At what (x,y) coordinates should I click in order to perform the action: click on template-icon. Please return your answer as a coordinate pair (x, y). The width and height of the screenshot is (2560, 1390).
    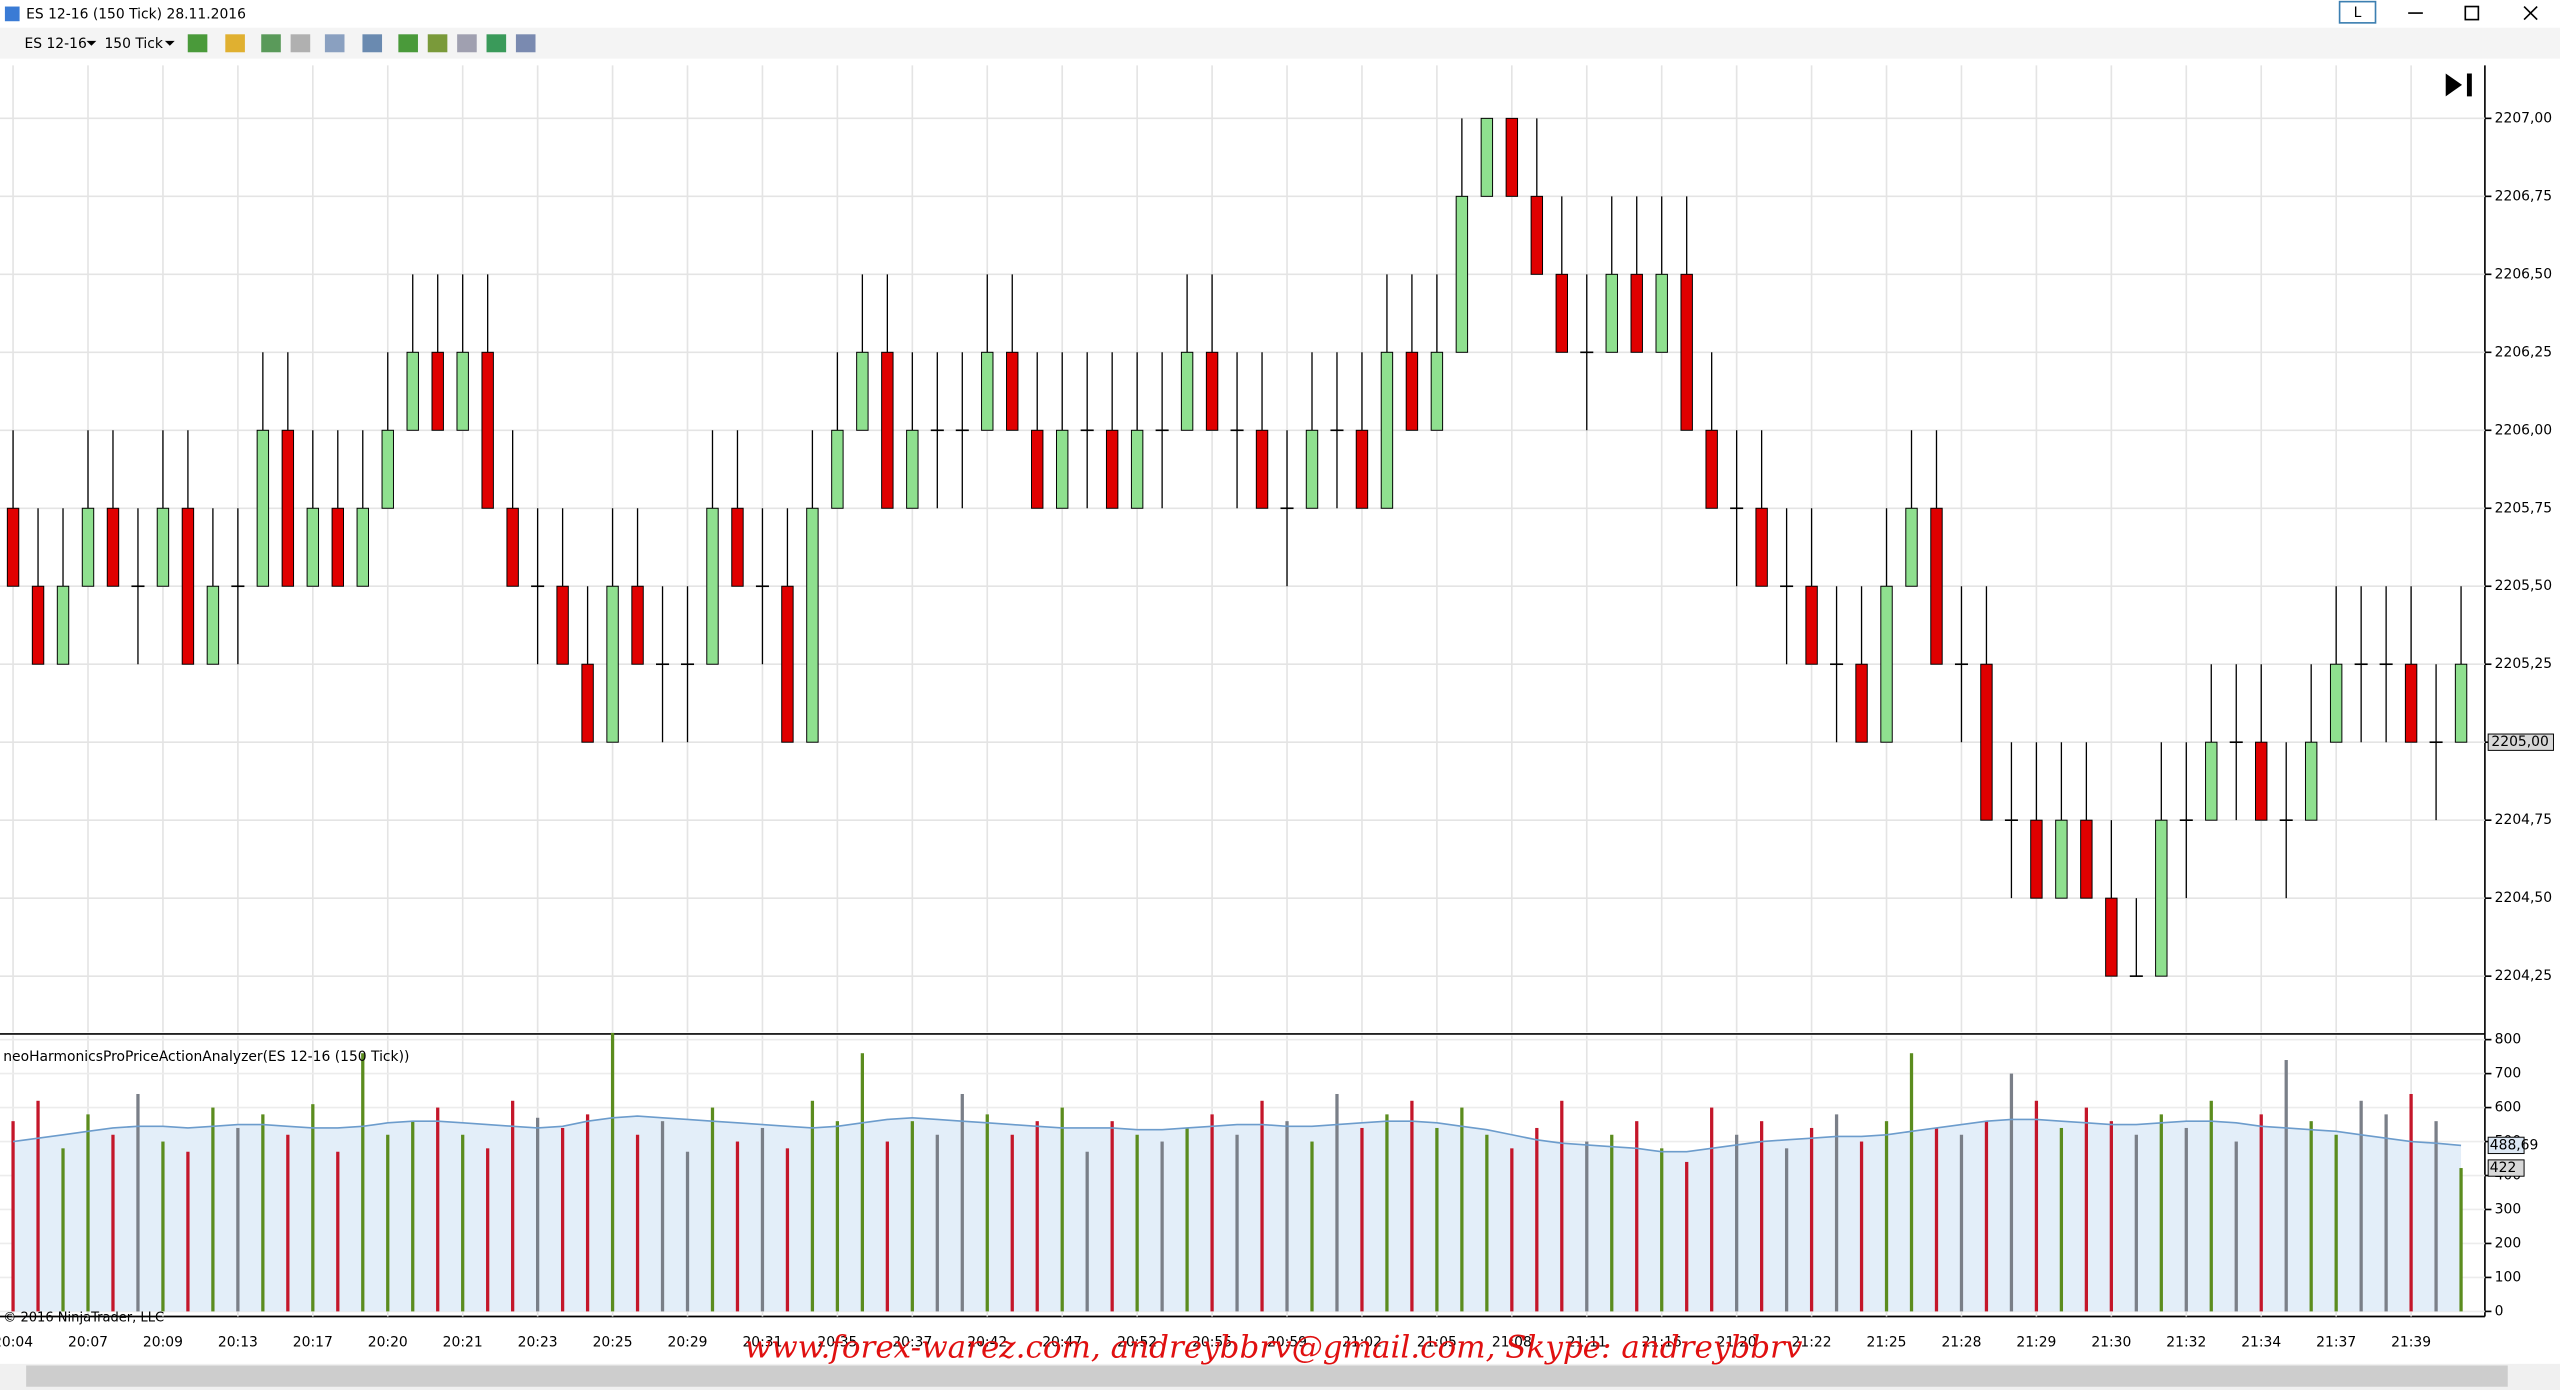
    Looking at the image, I should click on (467, 43).